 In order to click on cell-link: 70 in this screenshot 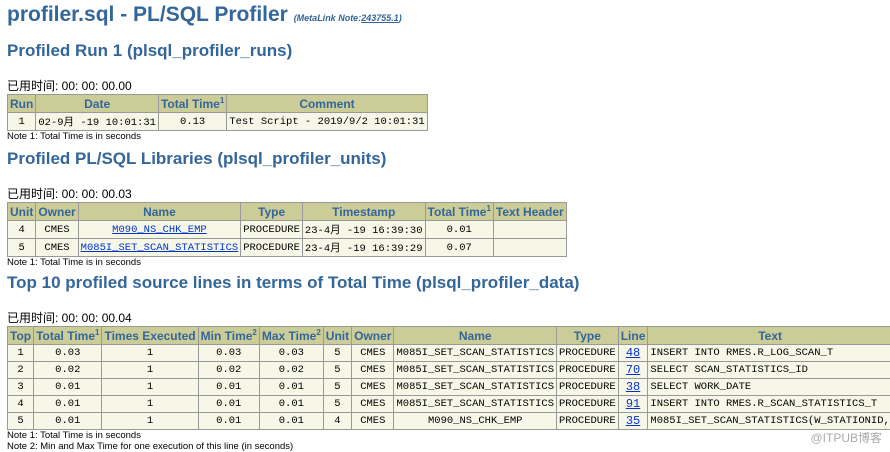, I will do `click(633, 370)`.